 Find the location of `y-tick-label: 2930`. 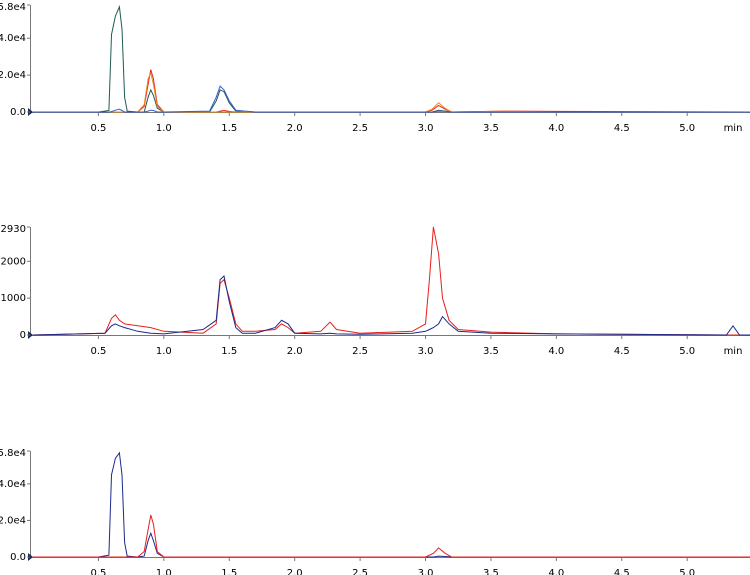

y-tick-label: 2930 is located at coordinates (13, 229).